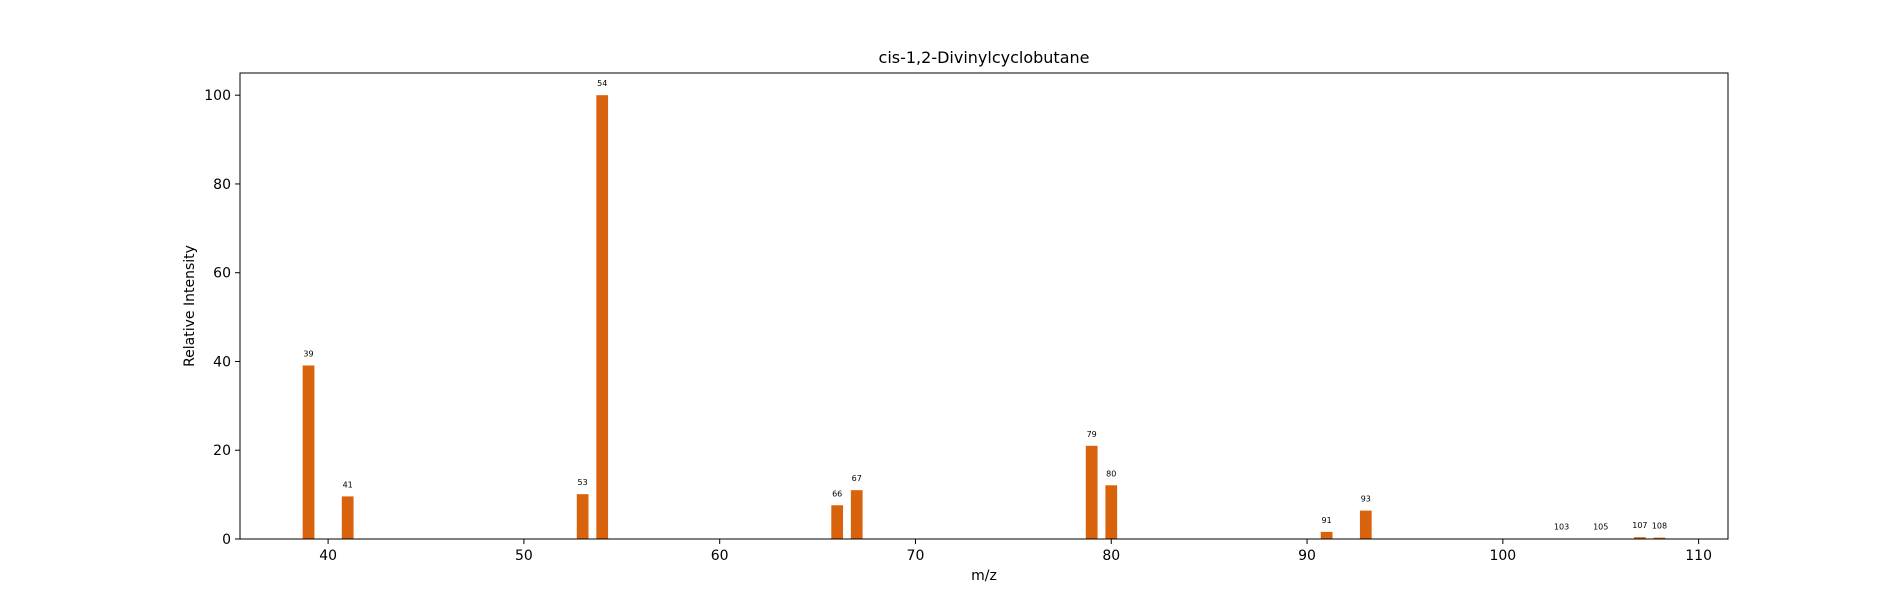 Image resolution: width=1900 pixels, height=600 pixels. What do you see at coordinates (916, 556) in the screenshot?
I see `x-tick-label: 70` at bounding box center [916, 556].